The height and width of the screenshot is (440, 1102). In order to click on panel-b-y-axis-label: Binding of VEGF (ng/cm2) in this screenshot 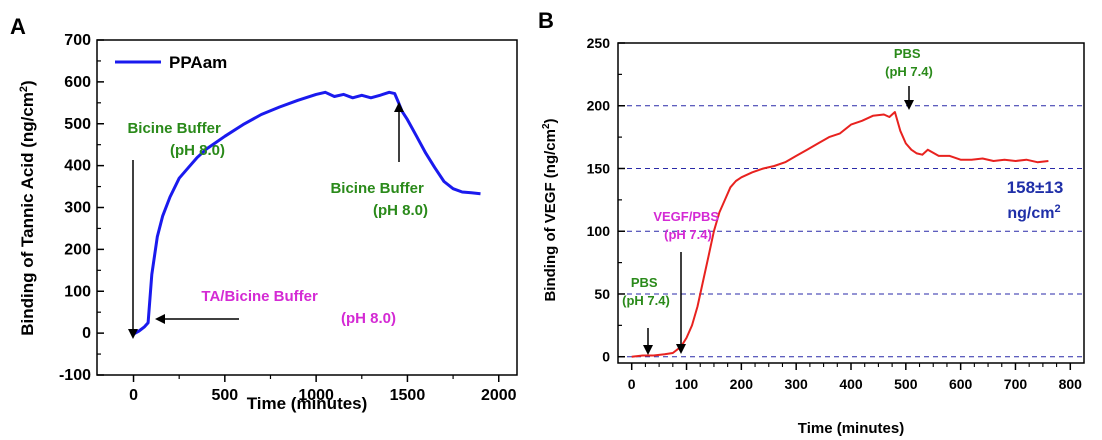, I will do `click(550, 209)`.